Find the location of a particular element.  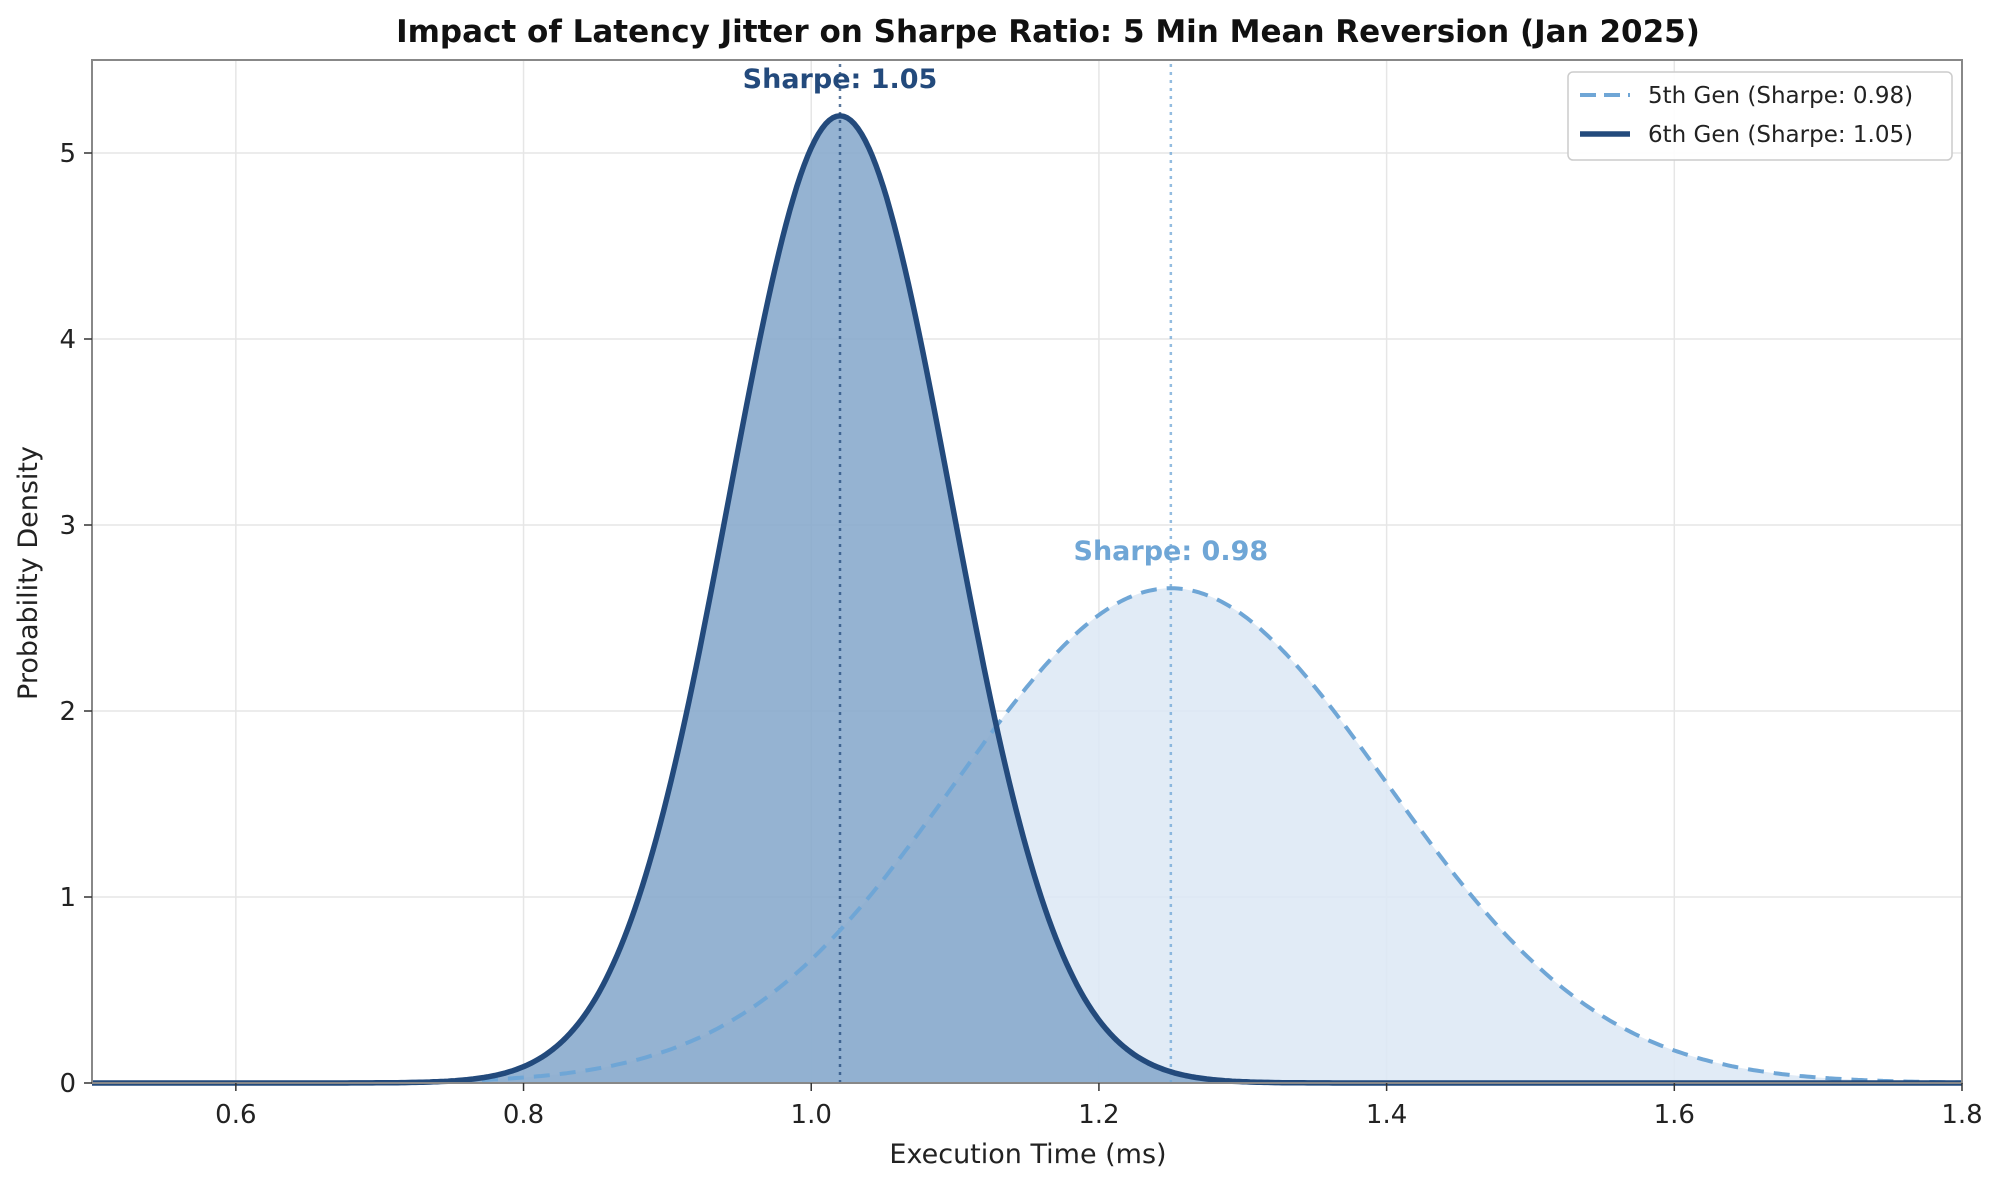

annotations: Sharpe: 0.98 Sharpe: 1.05 is located at coordinates (1006, 315).